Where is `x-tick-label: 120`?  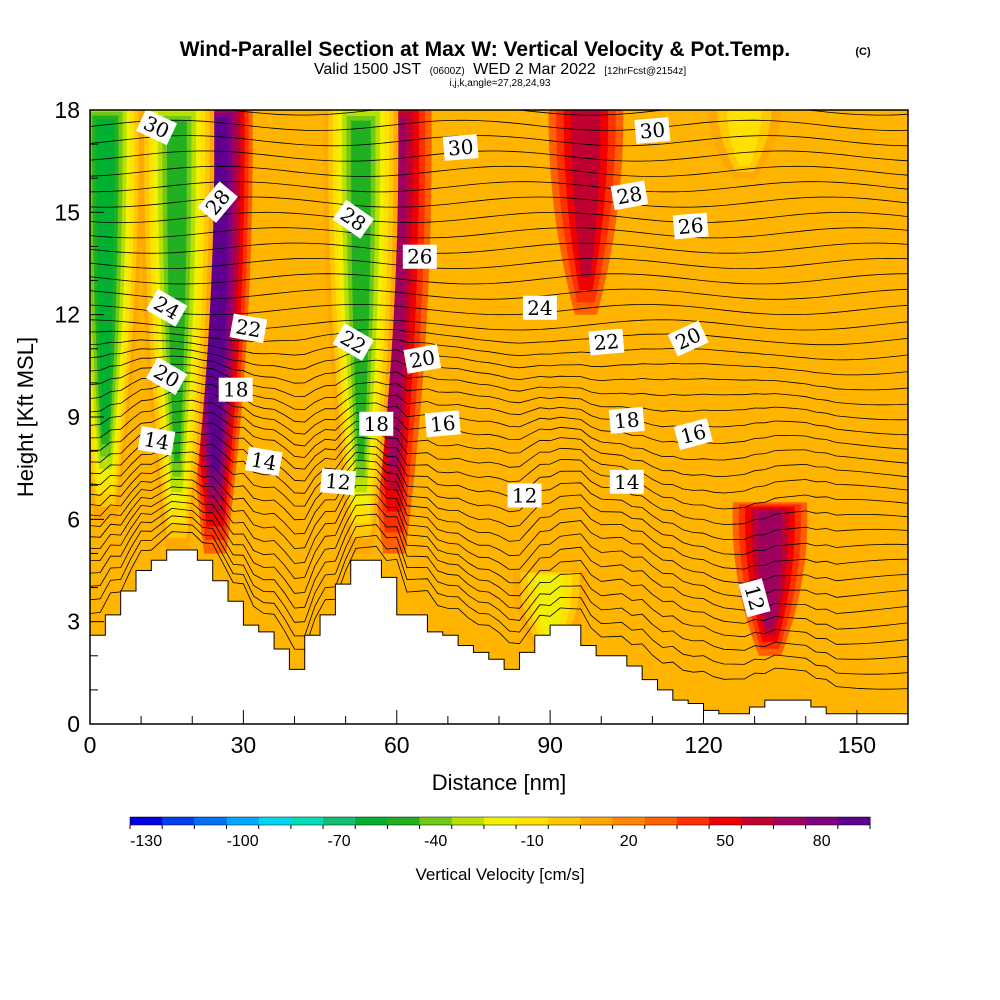 x-tick-label: 120 is located at coordinates (703, 745).